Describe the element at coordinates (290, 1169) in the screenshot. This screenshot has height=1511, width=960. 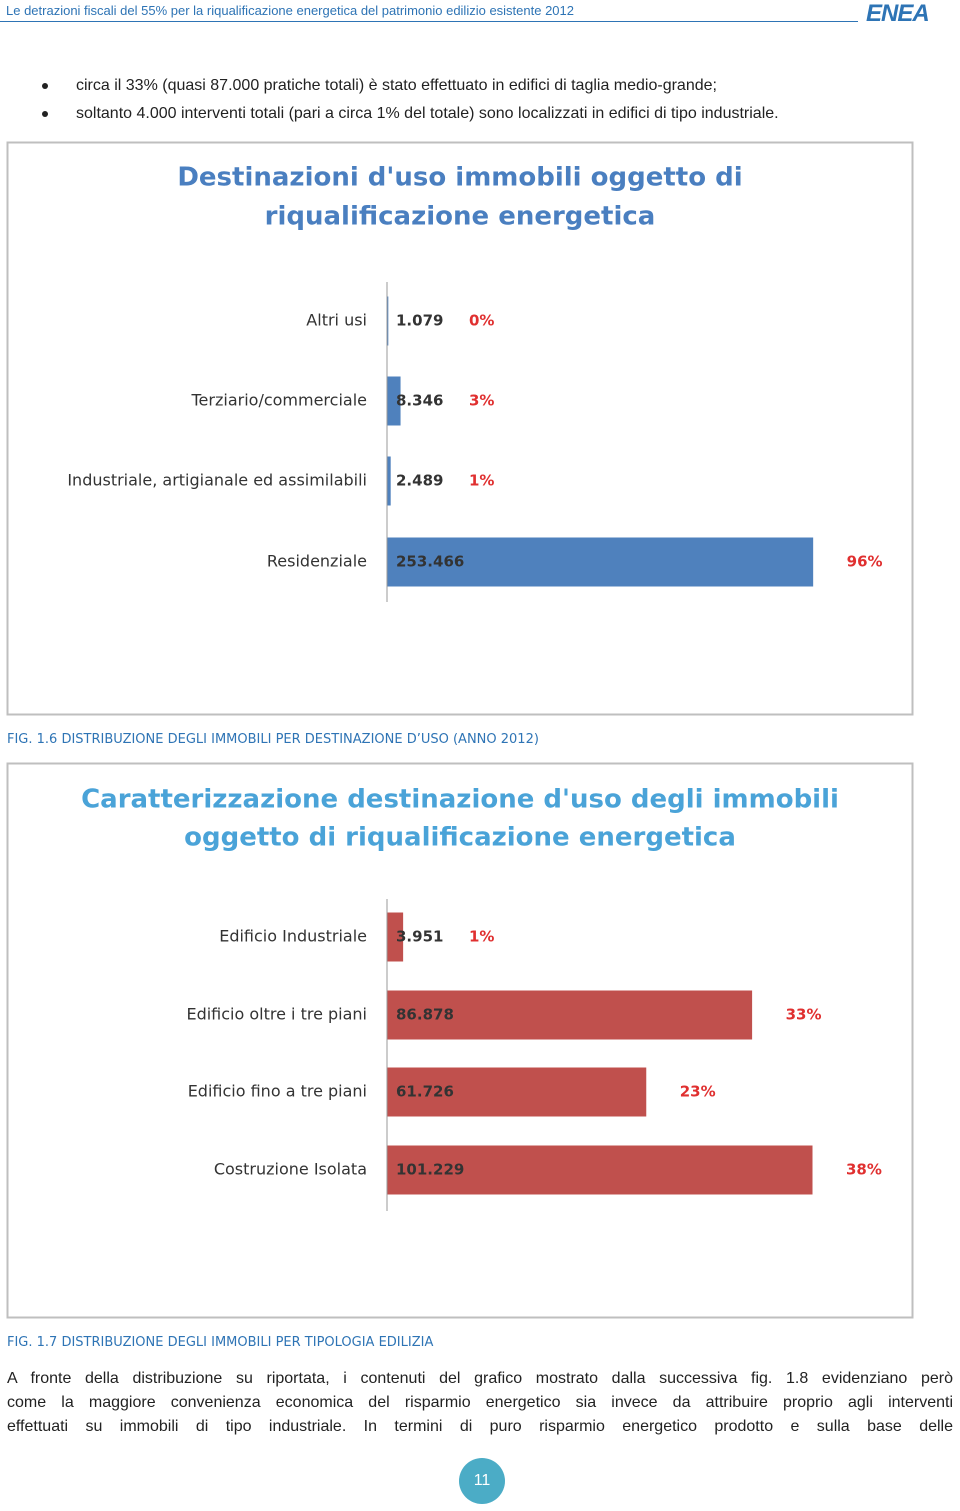
I see `category-label: Costruzione Isolata` at that location.